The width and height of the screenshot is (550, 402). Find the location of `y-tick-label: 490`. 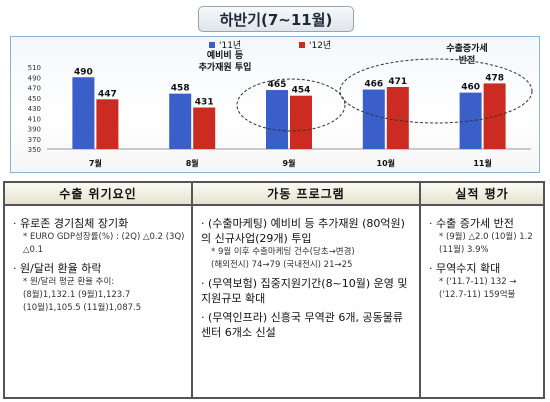

y-tick-label: 490 is located at coordinates (34, 78).